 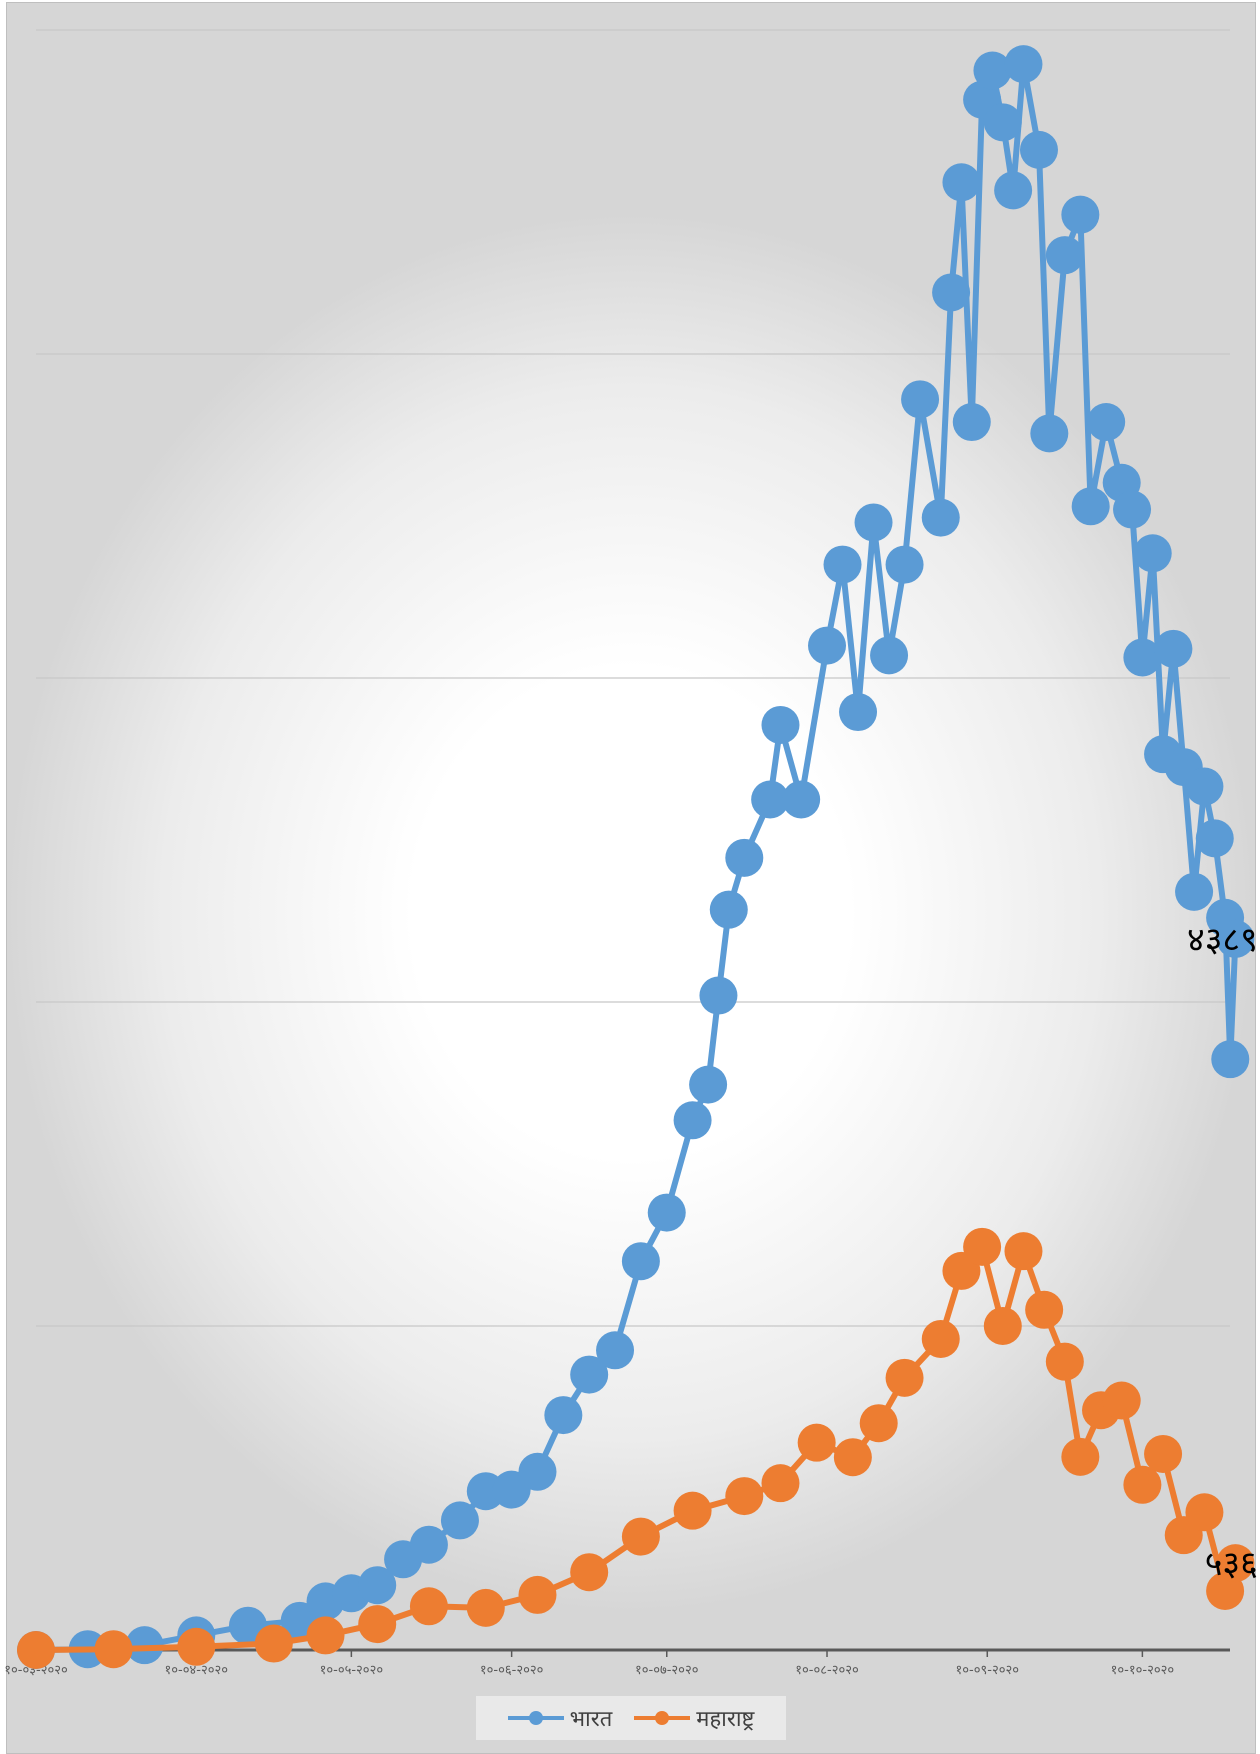 I want to click on series-end-label-0: ४३८९३, so click(x=1223, y=940).